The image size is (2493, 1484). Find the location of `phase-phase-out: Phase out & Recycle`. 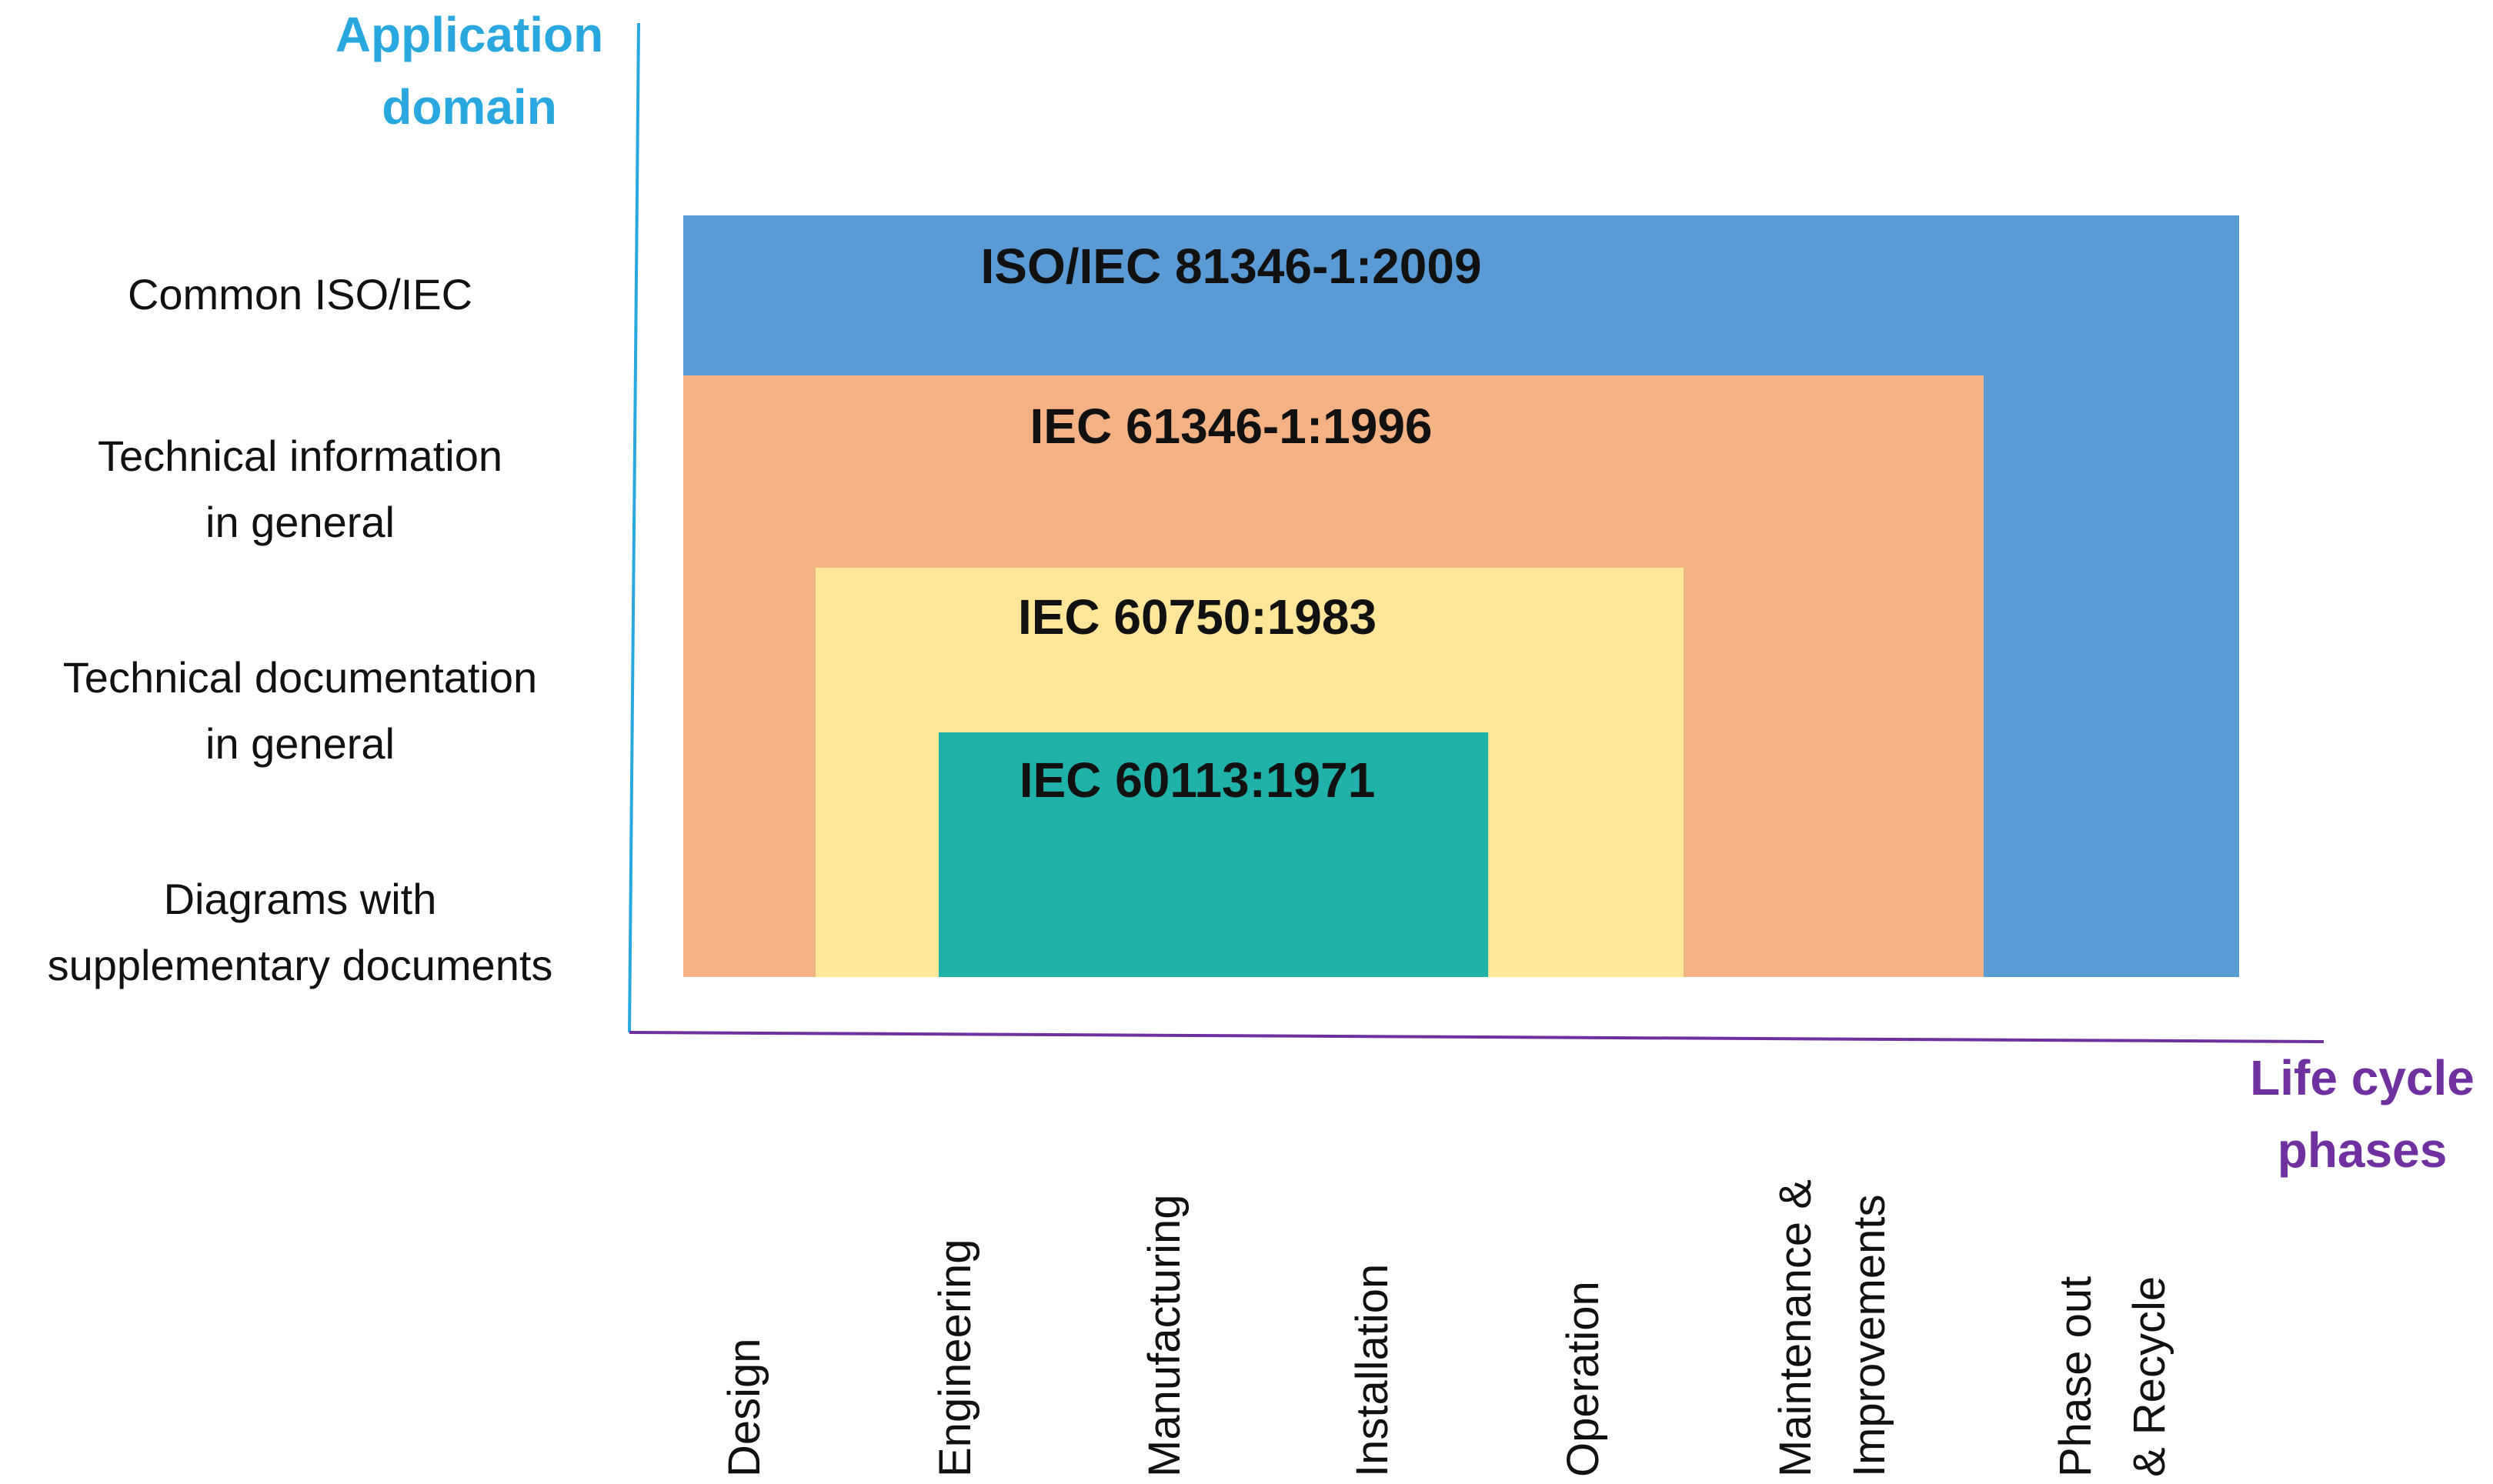

phase-phase-out: Phase out & Recycle is located at coordinates (2113, 1288).